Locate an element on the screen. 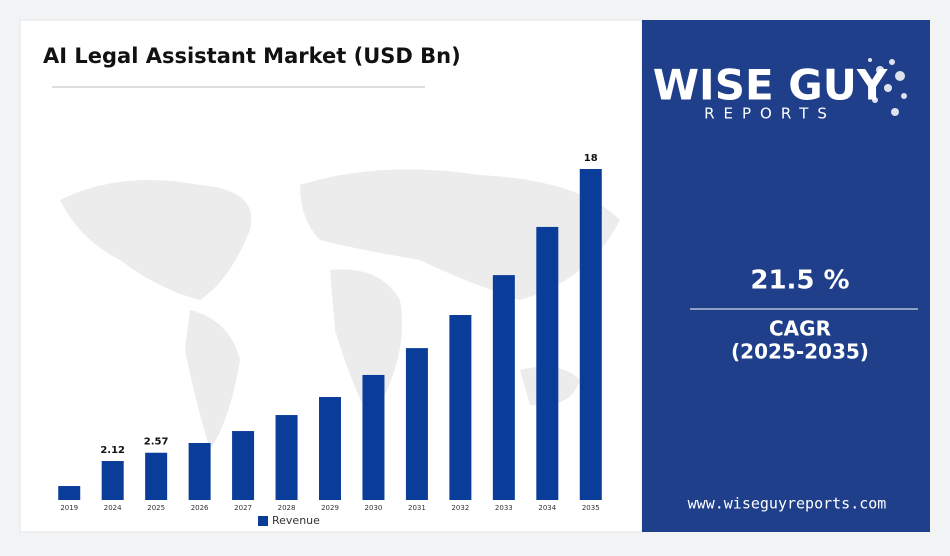 The width and height of the screenshot is (950, 556). x-tick-label: 2019 is located at coordinates (69, 508).